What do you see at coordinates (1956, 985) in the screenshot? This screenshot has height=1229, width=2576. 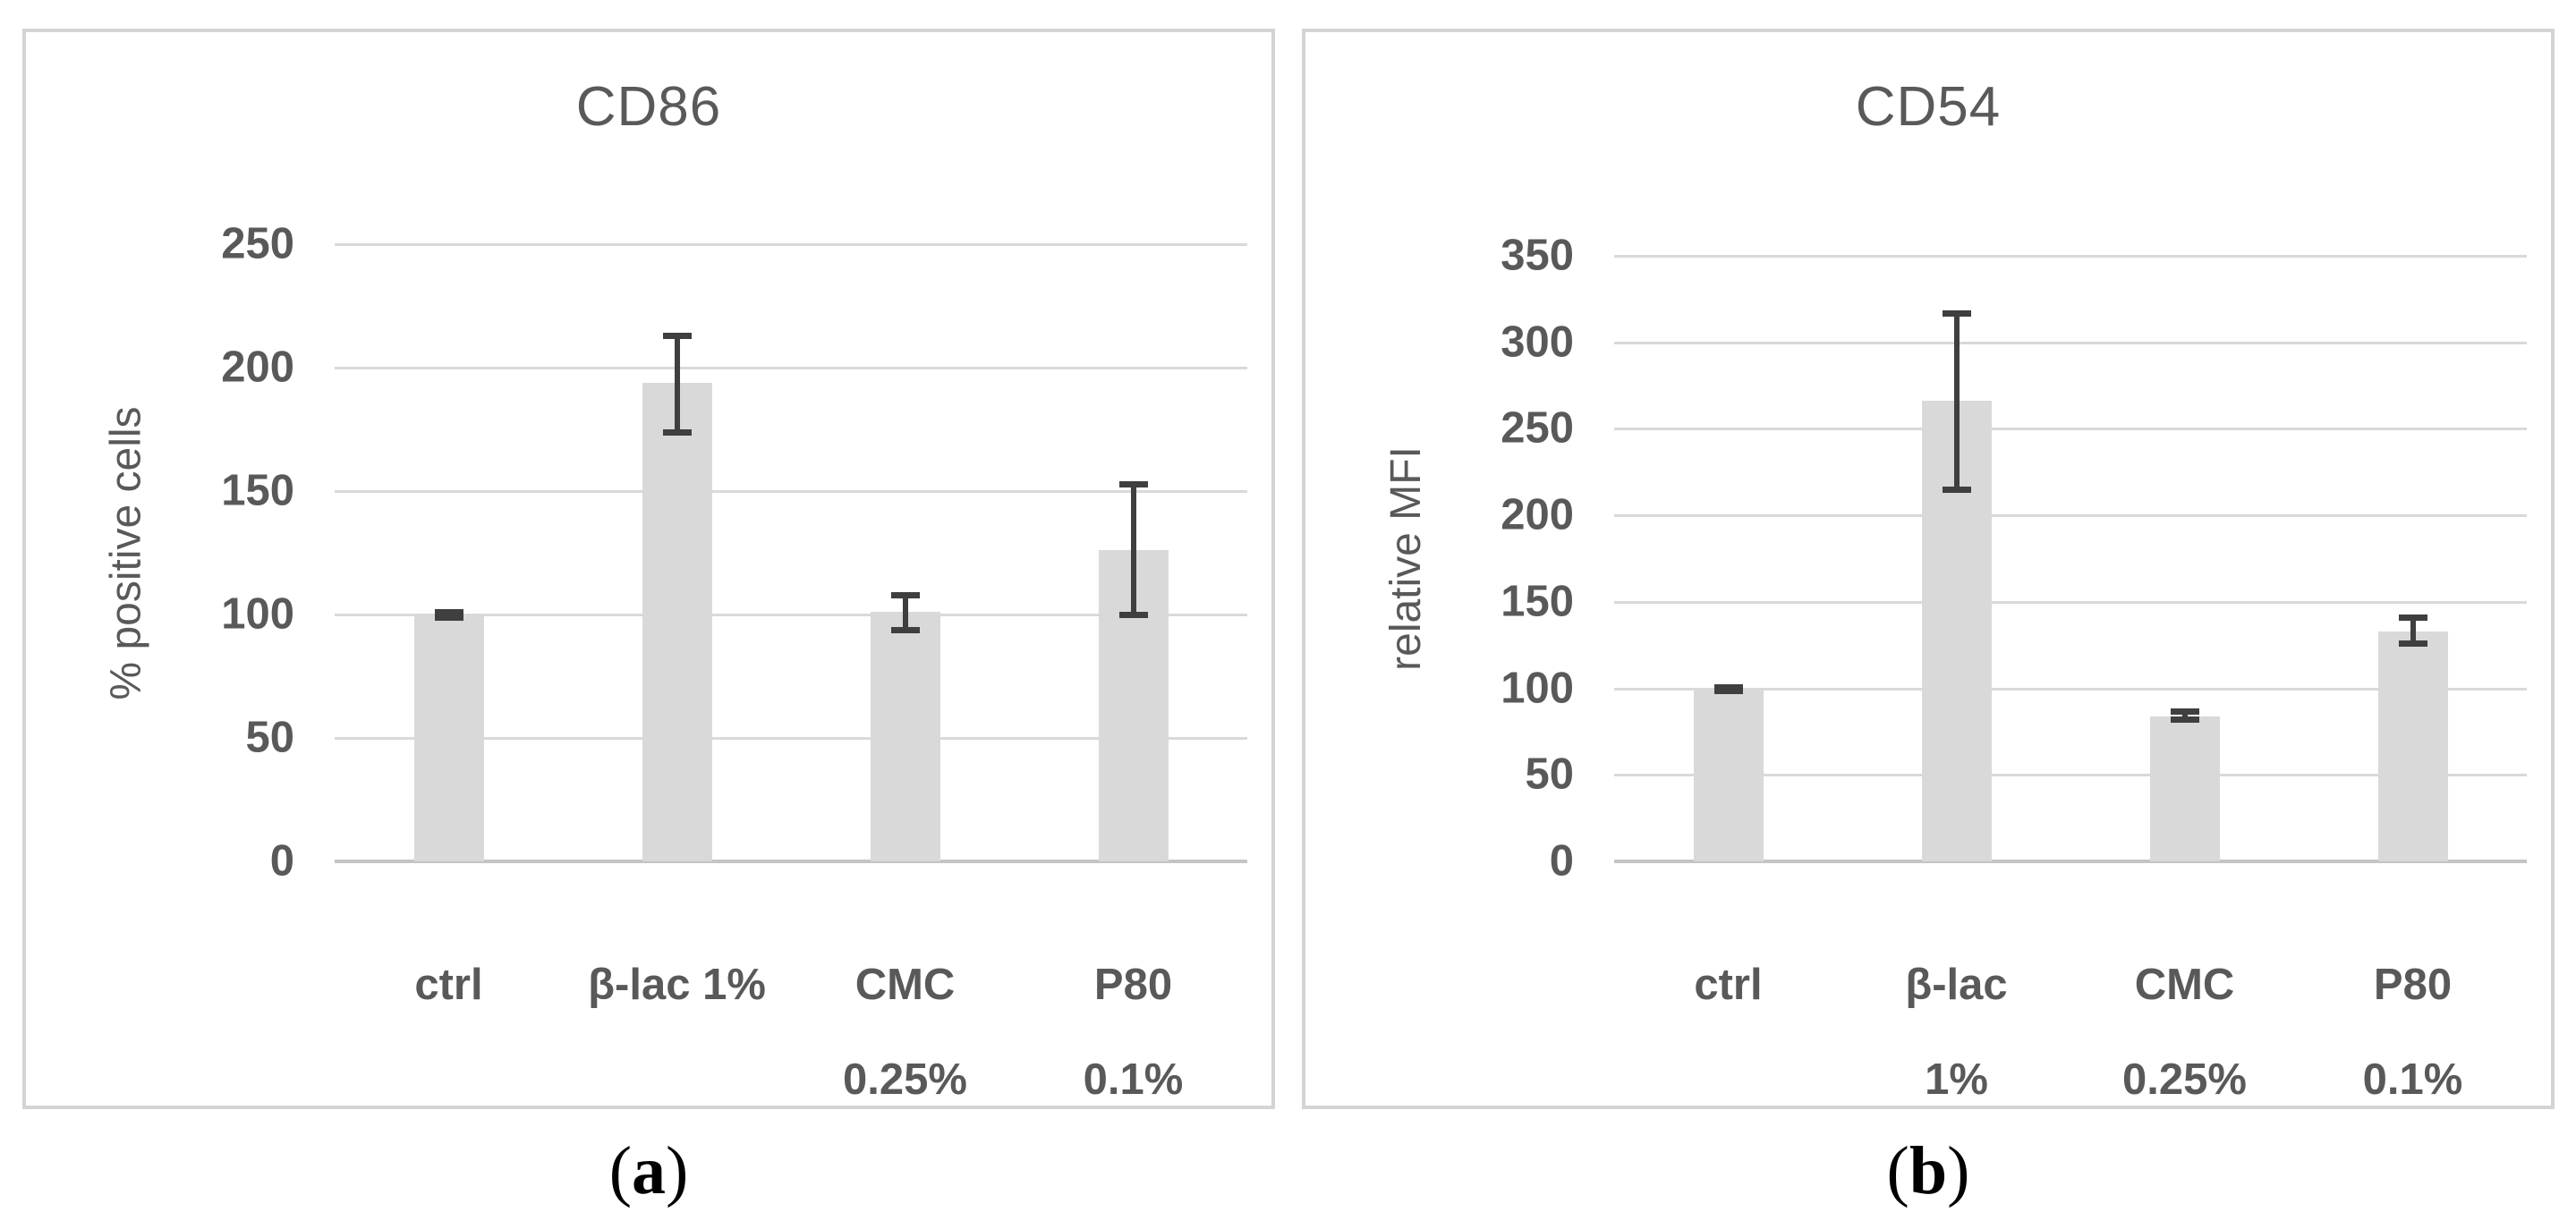 I see `category-label-line: β-lac` at bounding box center [1956, 985].